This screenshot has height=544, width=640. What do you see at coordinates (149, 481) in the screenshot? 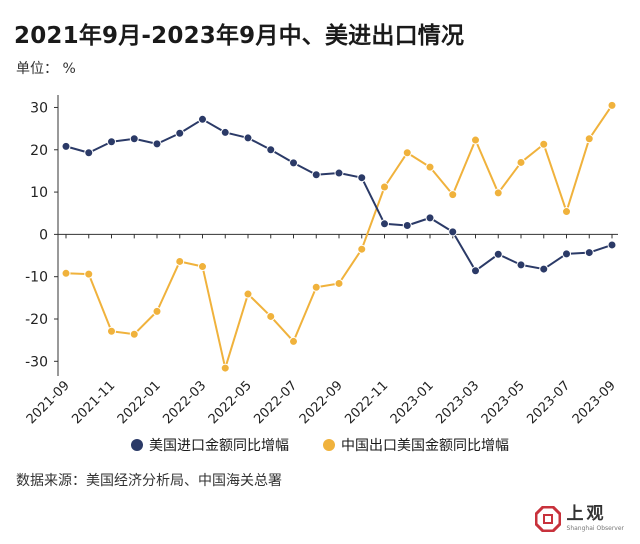
I see `source-note: 数据来源：美国经济分析局、中国海关总署` at bounding box center [149, 481].